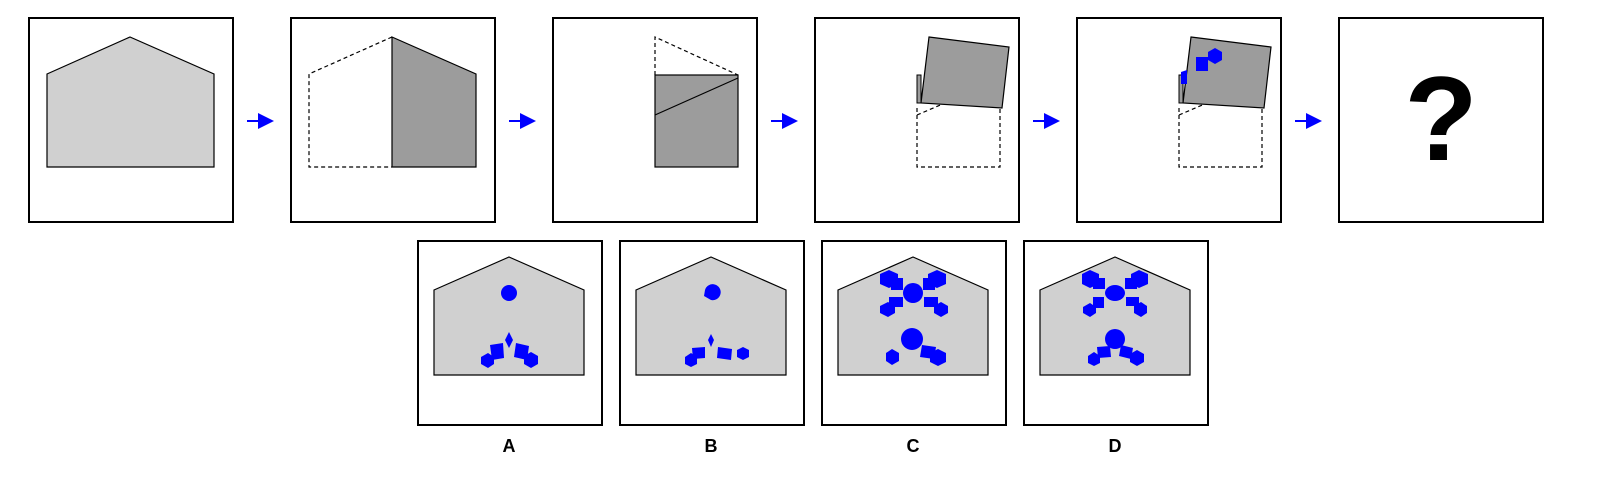 The height and width of the screenshot is (490, 1610). I want to click on folded-half, so click(434, 102).